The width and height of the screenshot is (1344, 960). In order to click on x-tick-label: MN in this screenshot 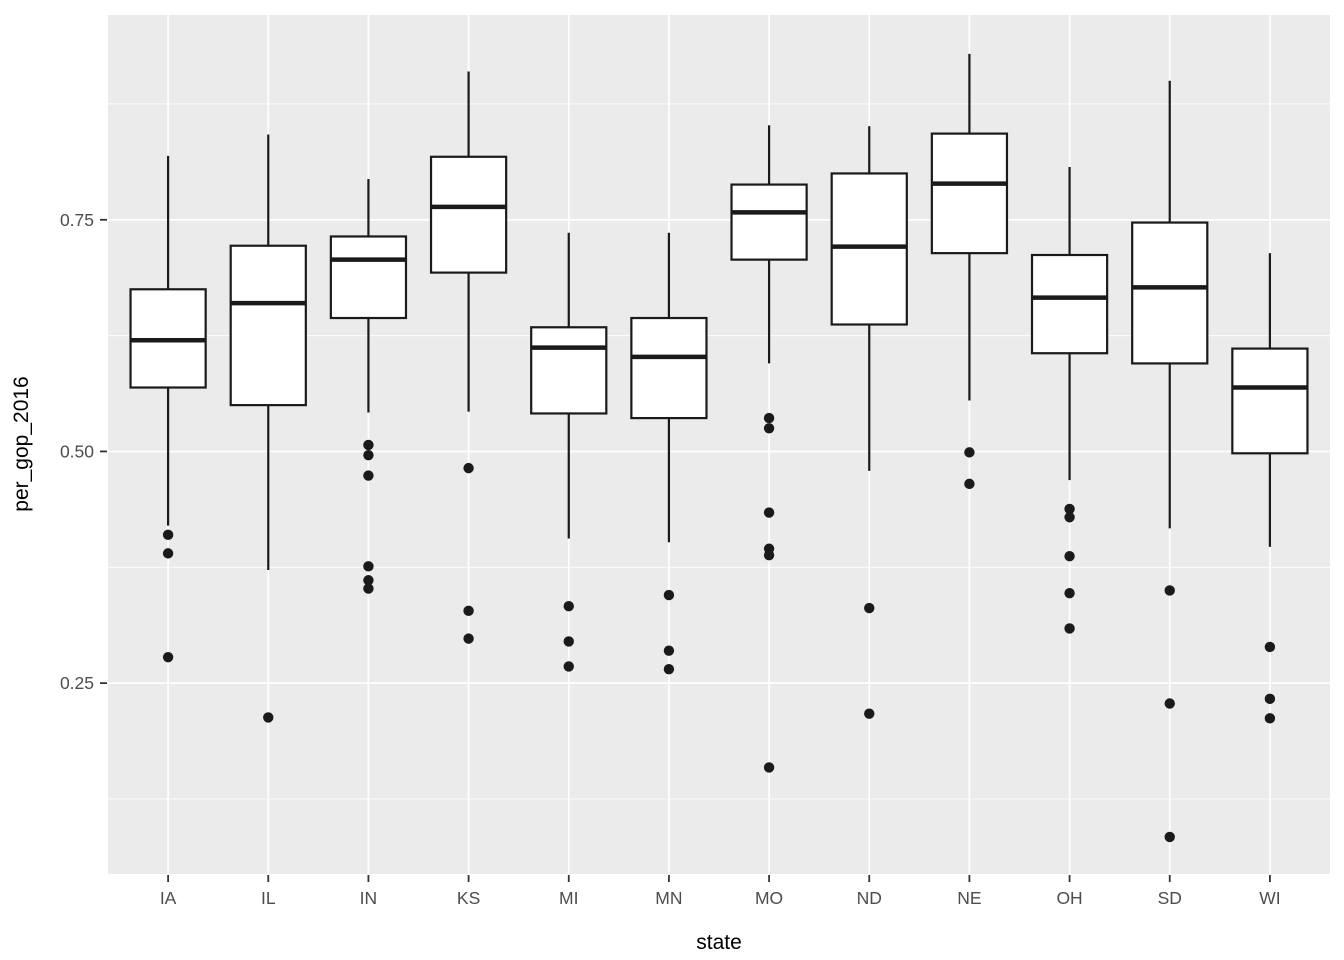, I will do `click(668, 898)`.